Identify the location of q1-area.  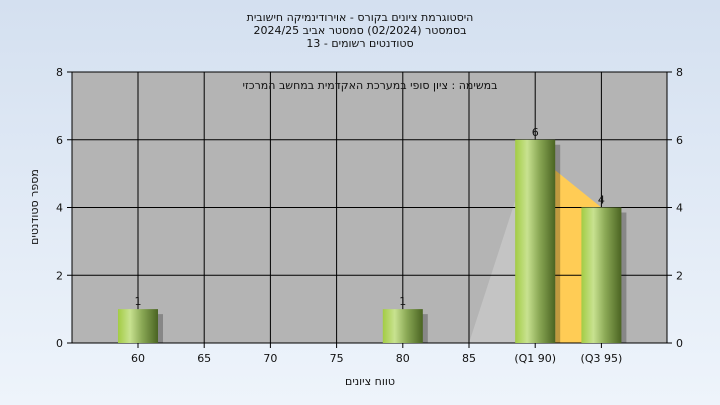
(492, 271).